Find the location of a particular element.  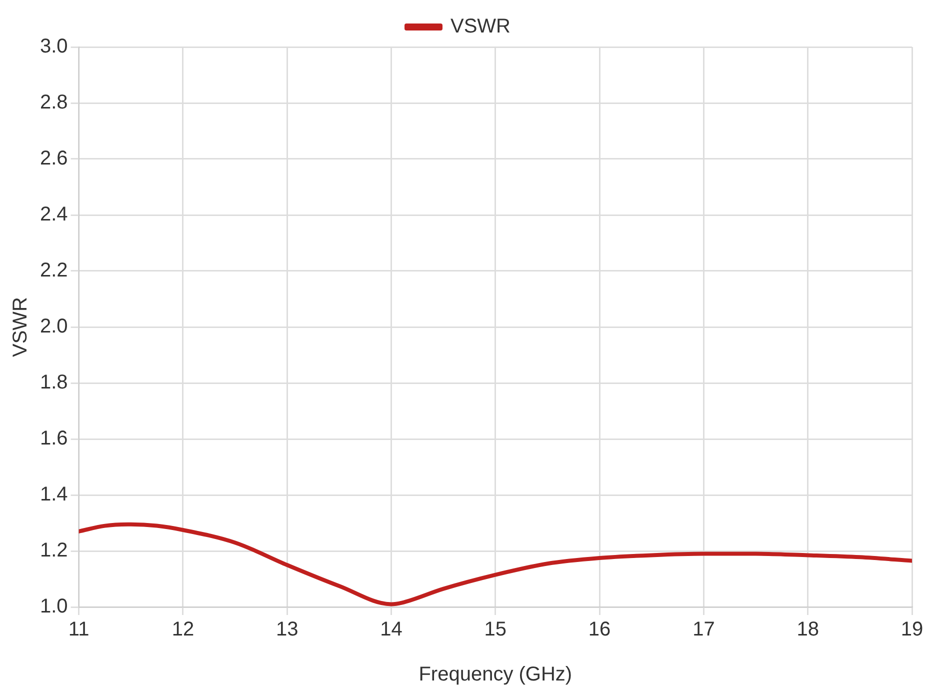

legend-label: VSWR is located at coordinates (480, 27).